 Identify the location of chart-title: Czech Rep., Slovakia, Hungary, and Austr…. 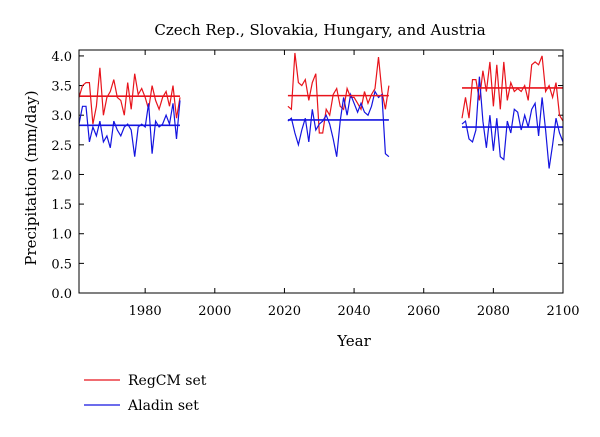
(319, 30).